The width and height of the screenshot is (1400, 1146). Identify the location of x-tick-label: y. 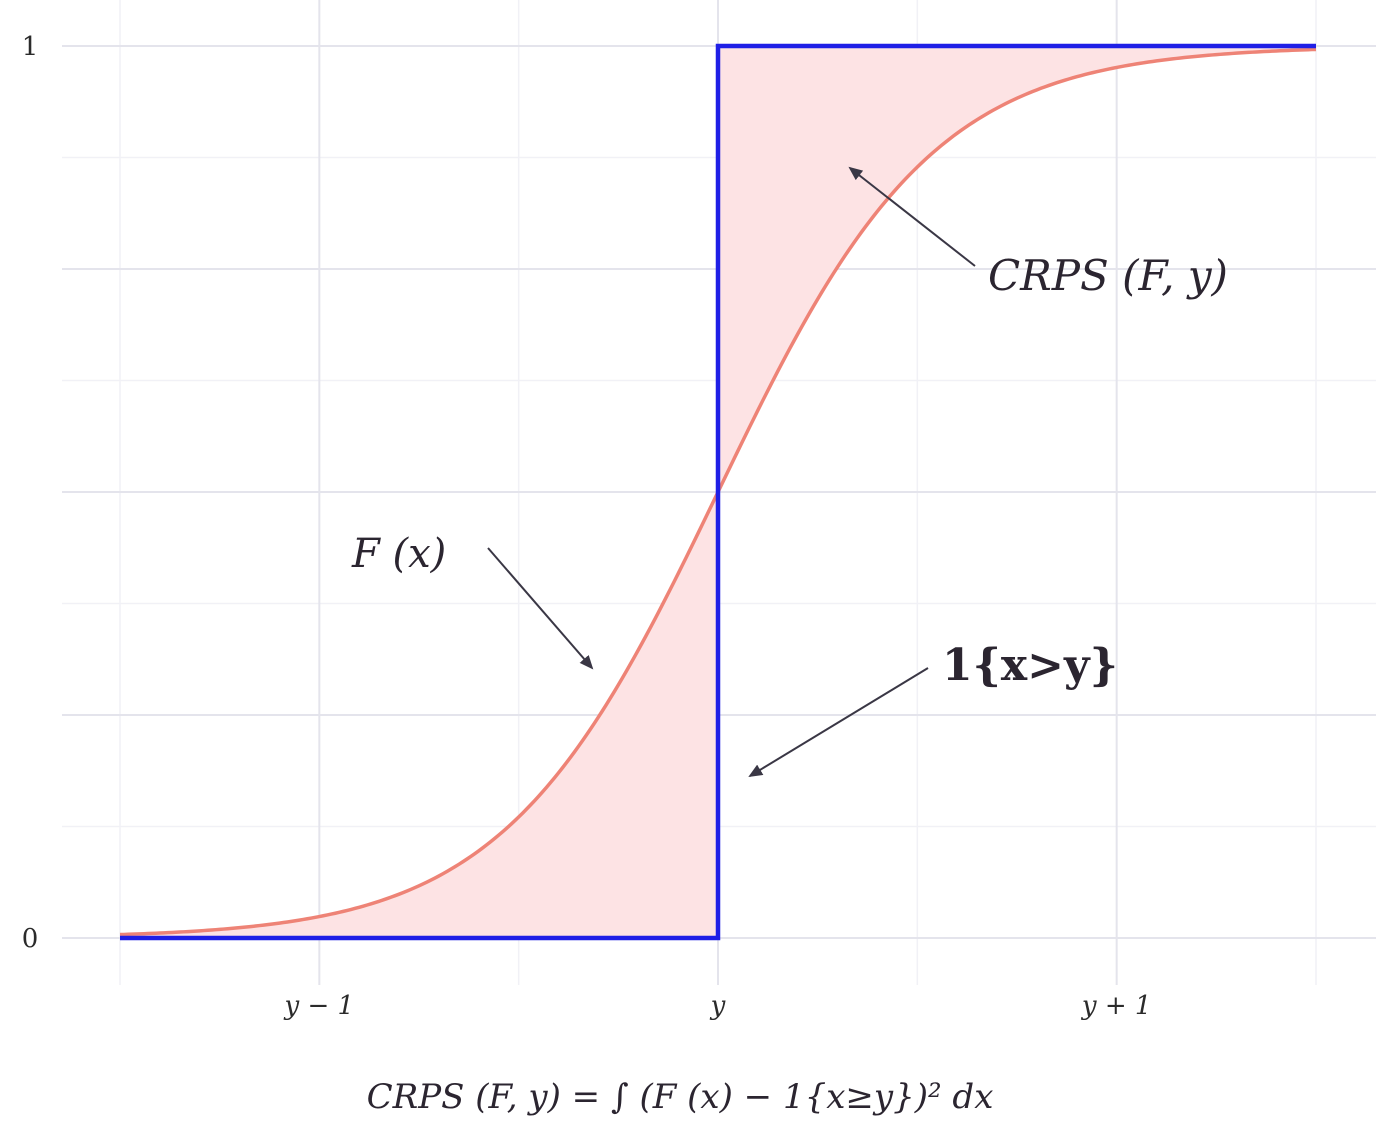
(718, 1006).